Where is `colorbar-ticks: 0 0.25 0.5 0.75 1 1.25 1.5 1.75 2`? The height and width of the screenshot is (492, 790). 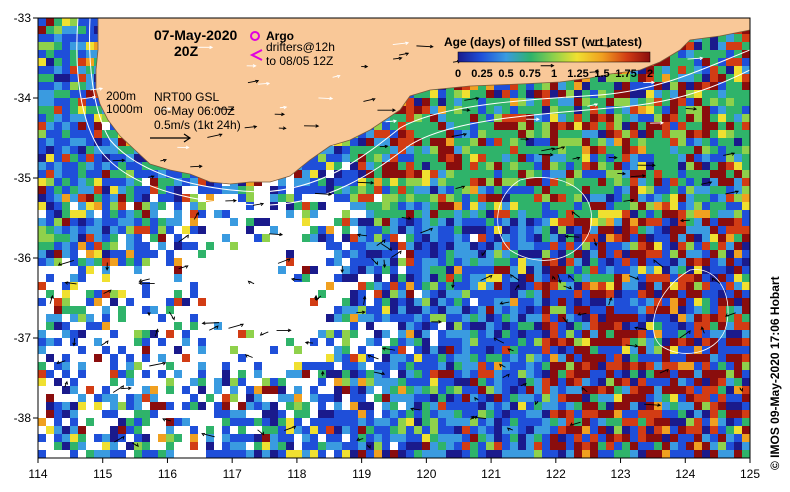
colorbar-ticks: 0 0.25 0.5 0.75 1 1.25 1.5 1.75 2 is located at coordinates (554, 74).